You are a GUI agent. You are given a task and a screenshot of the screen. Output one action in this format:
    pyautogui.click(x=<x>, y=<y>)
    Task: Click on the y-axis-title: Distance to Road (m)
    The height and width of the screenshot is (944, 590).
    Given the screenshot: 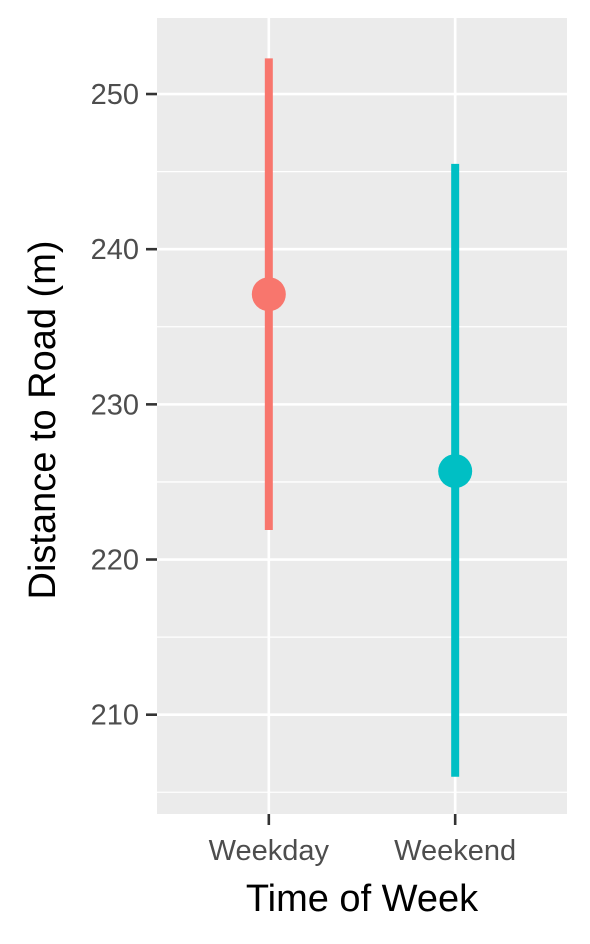 What is the action you would take?
    pyautogui.click(x=43, y=419)
    